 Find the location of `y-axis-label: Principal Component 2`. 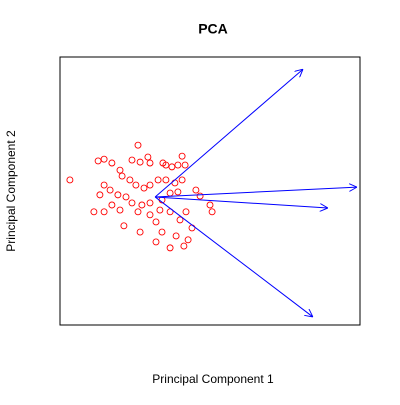

y-axis-label: Principal Component 2 is located at coordinates (11, 191).